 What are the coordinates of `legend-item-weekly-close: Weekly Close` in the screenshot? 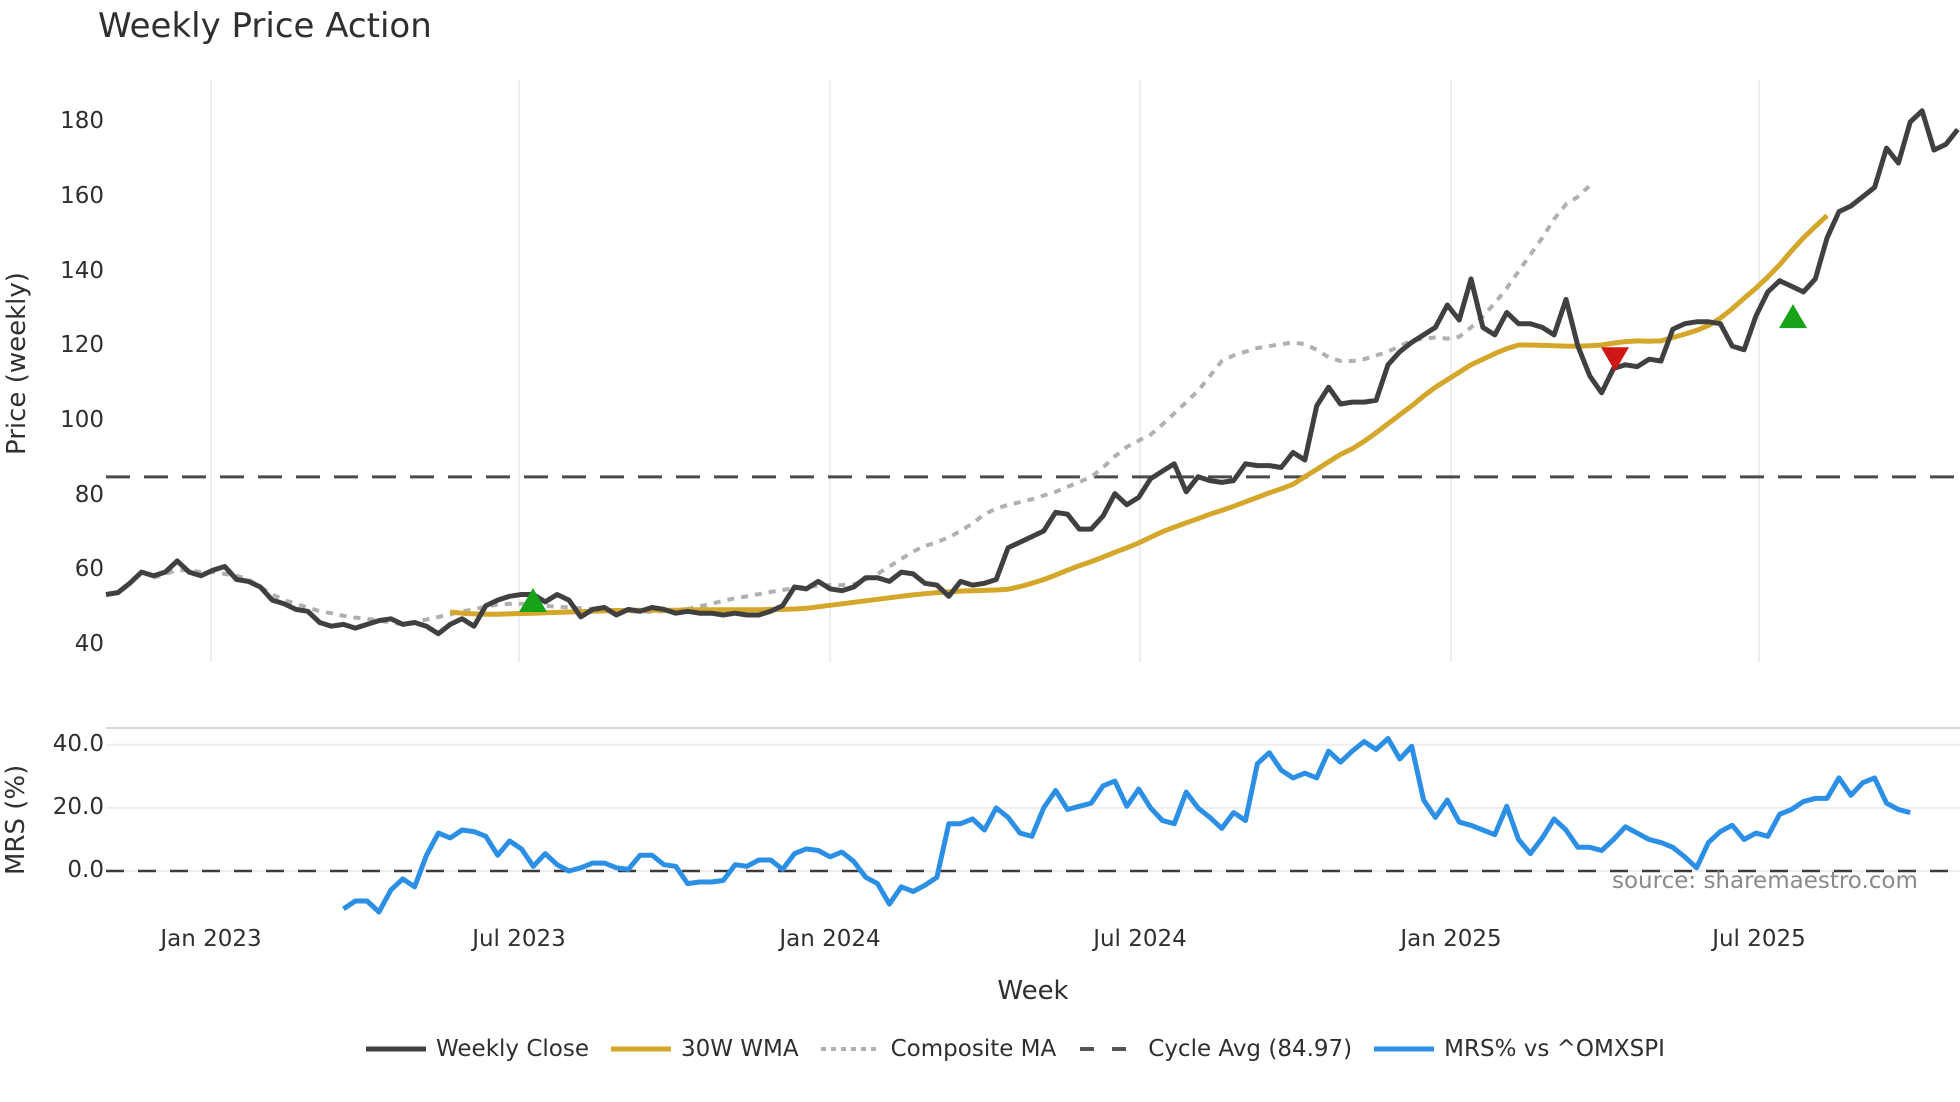 It's located at (477, 1049).